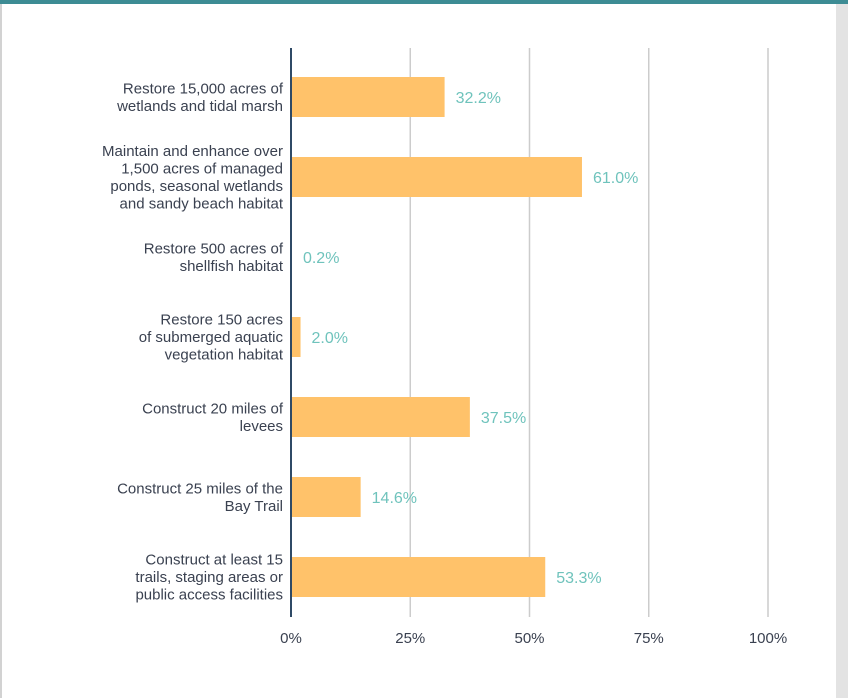 This screenshot has width=848, height=698. Describe the element at coordinates (330, 338) in the screenshot. I see `value-label: 2.0%` at that location.